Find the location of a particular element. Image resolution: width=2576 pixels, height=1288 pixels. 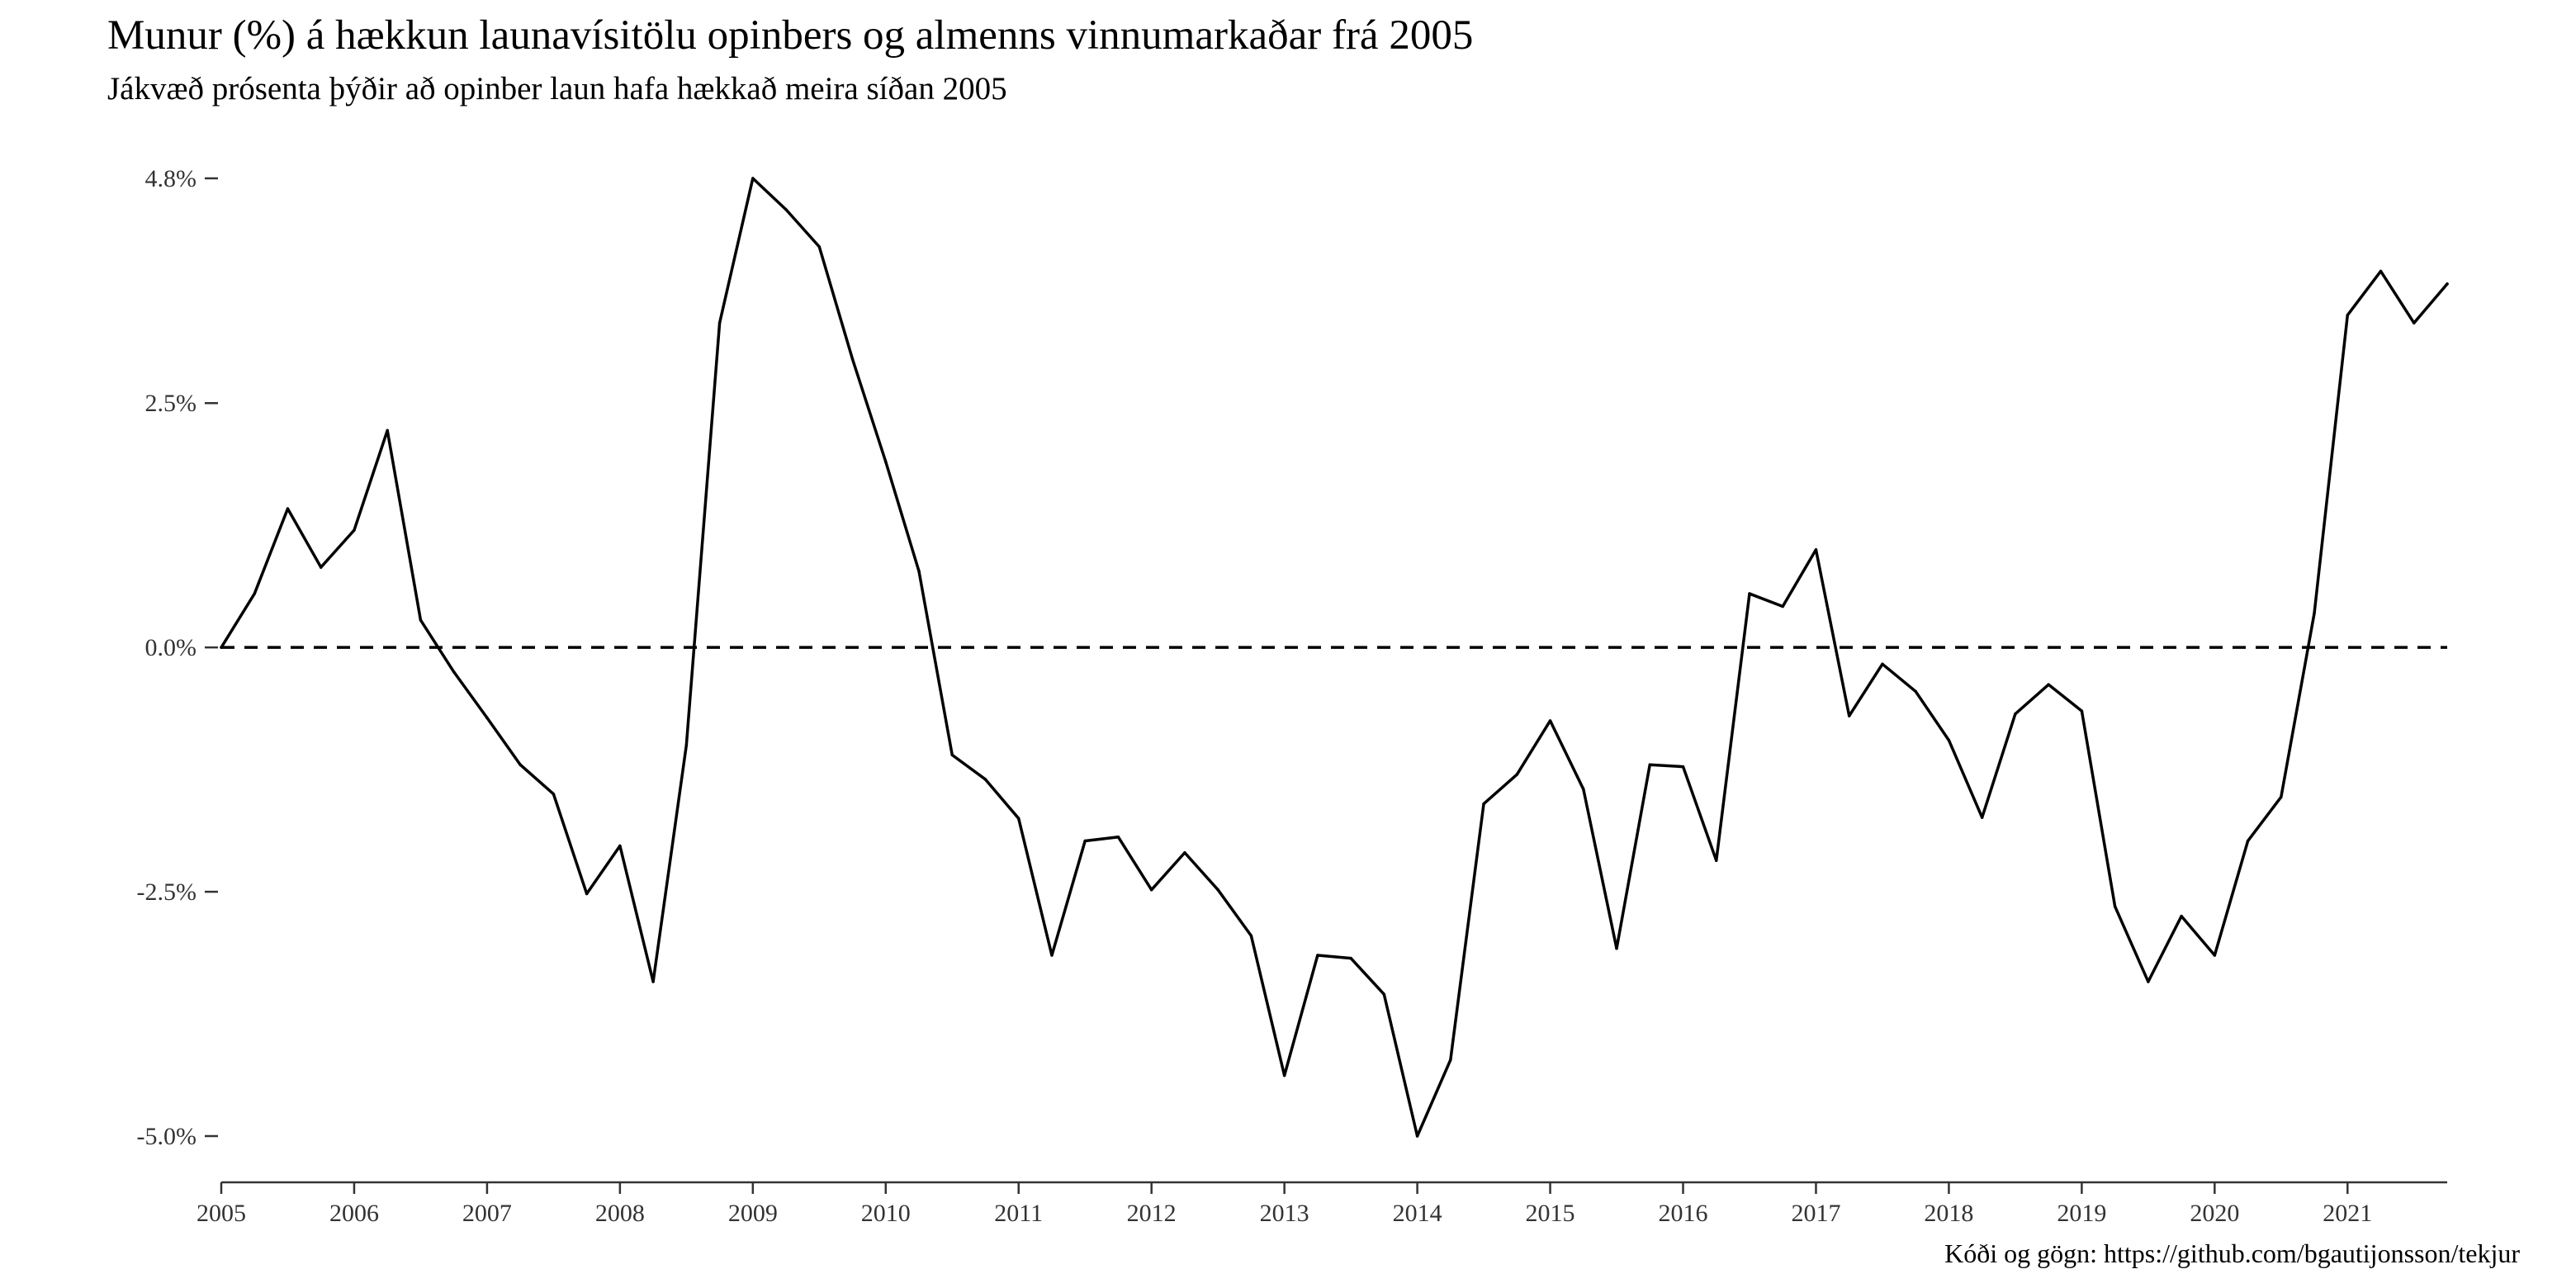

x-tick-label: 2021 is located at coordinates (2347, 1213).